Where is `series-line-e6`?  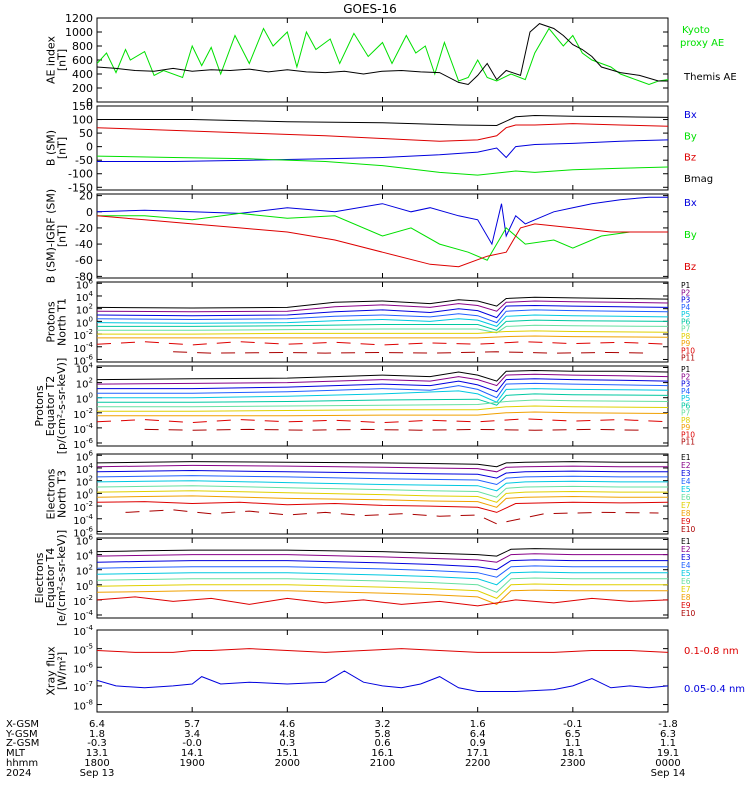 series-line-e6 is located at coordinates (382, 491).